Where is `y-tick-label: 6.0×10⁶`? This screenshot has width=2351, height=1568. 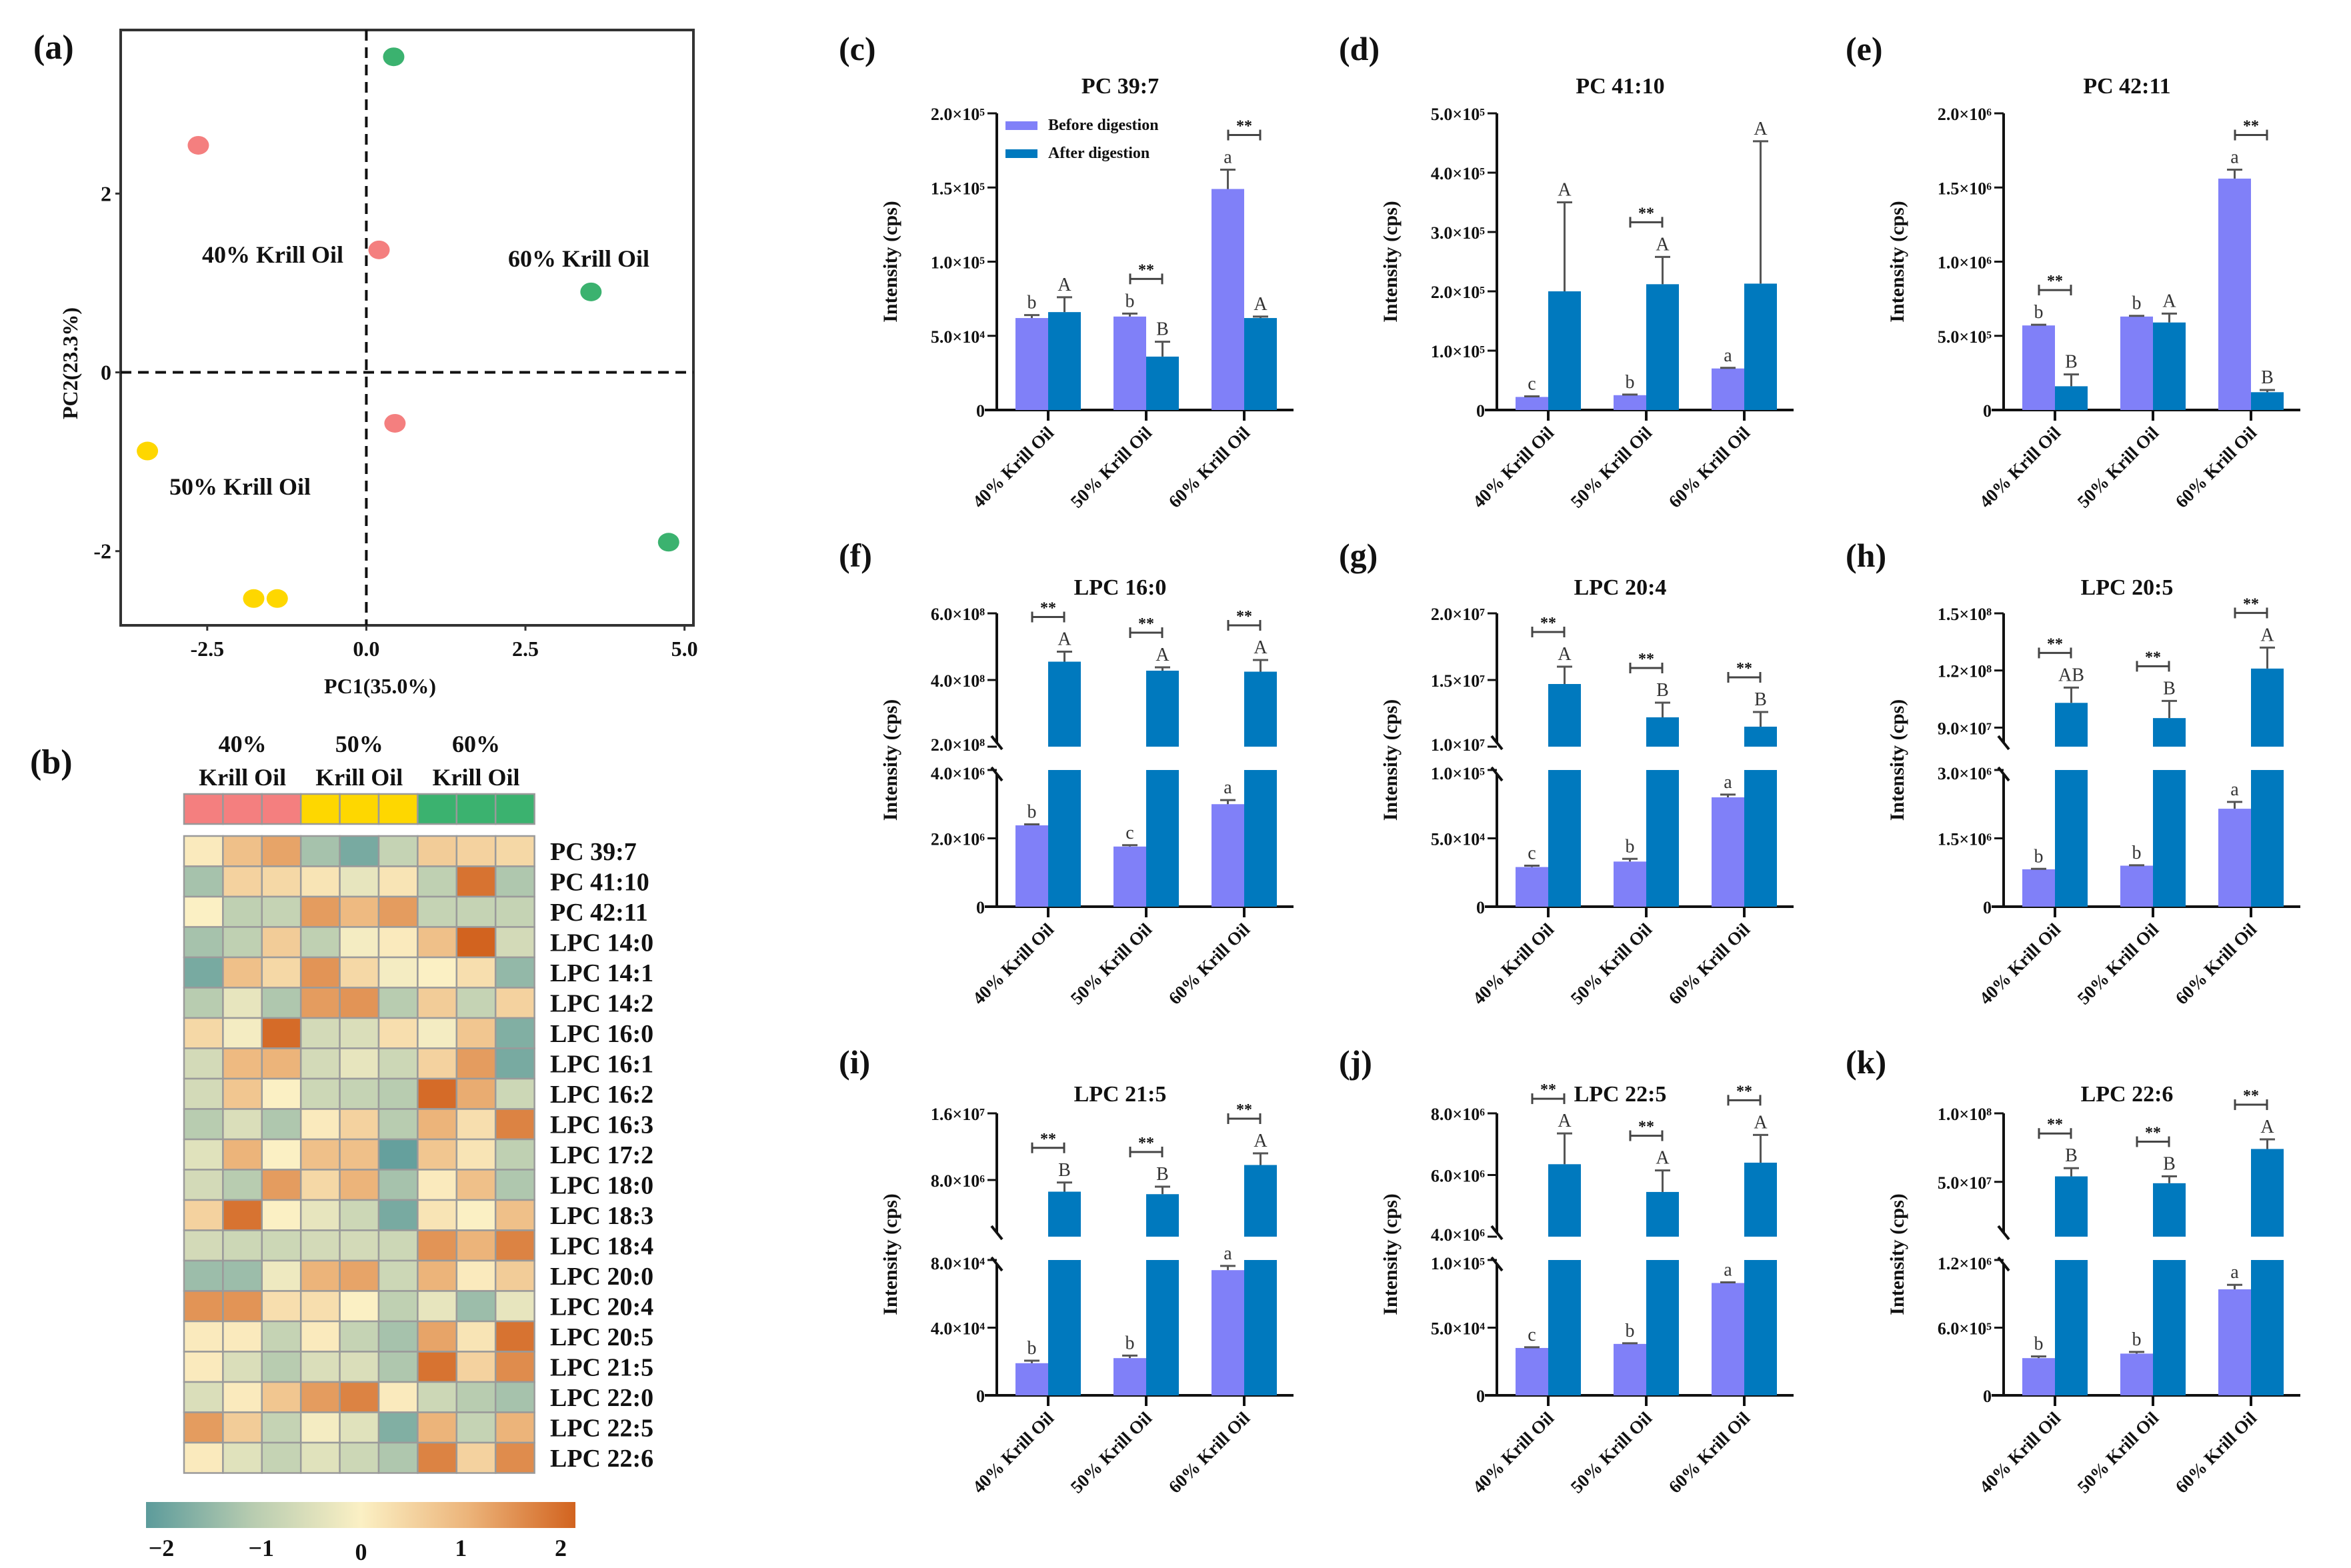
y-tick-label: 6.0×10⁶ is located at coordinates (1458, 1176).